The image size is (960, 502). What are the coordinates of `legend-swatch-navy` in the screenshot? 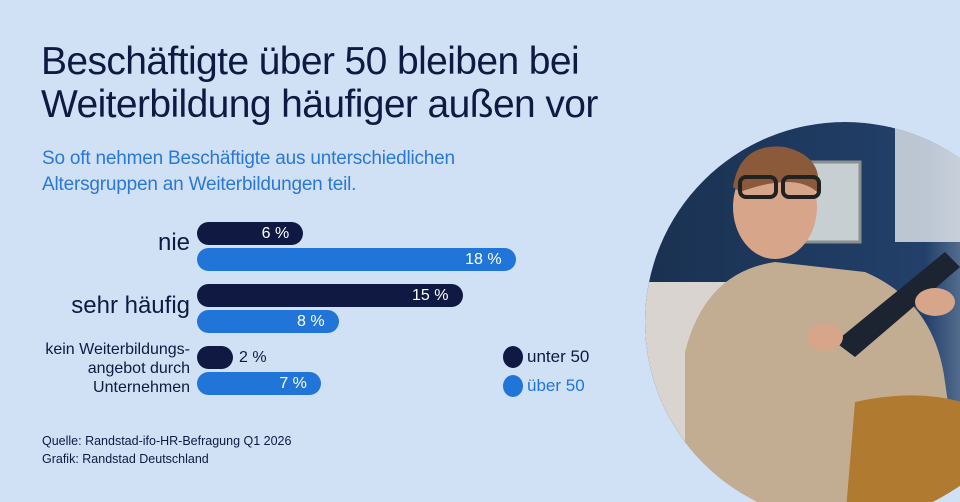 It's located at (513, 357).